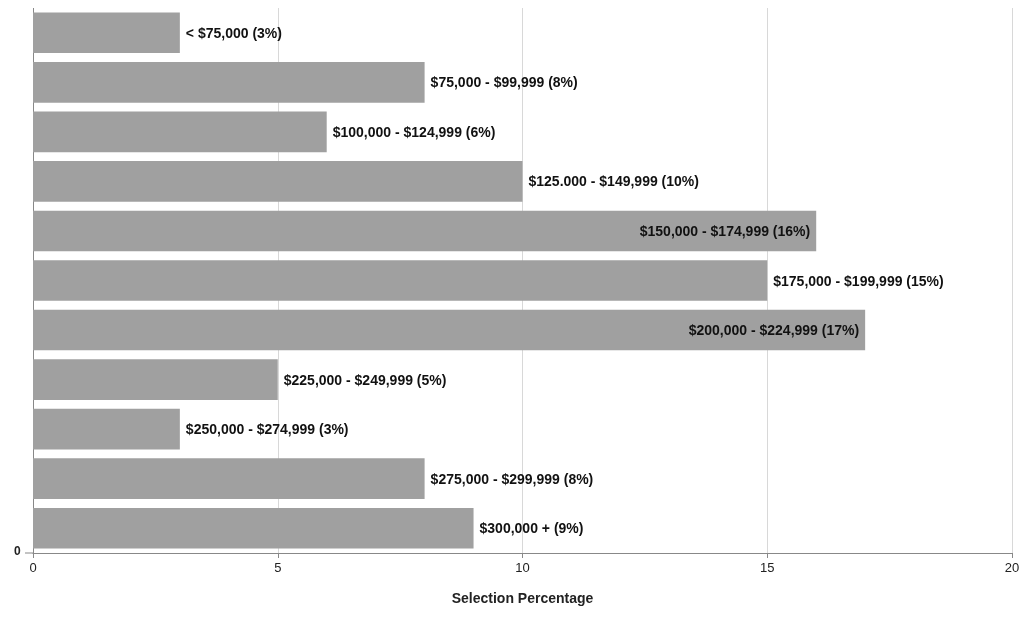 Image resolution: width=1032 pixels, height=621 pixels. What do you see at coordinates (522, 598) in the screenshot?
I see `x-axis-title: Selection Percentage` at bounding box center [522, 598].